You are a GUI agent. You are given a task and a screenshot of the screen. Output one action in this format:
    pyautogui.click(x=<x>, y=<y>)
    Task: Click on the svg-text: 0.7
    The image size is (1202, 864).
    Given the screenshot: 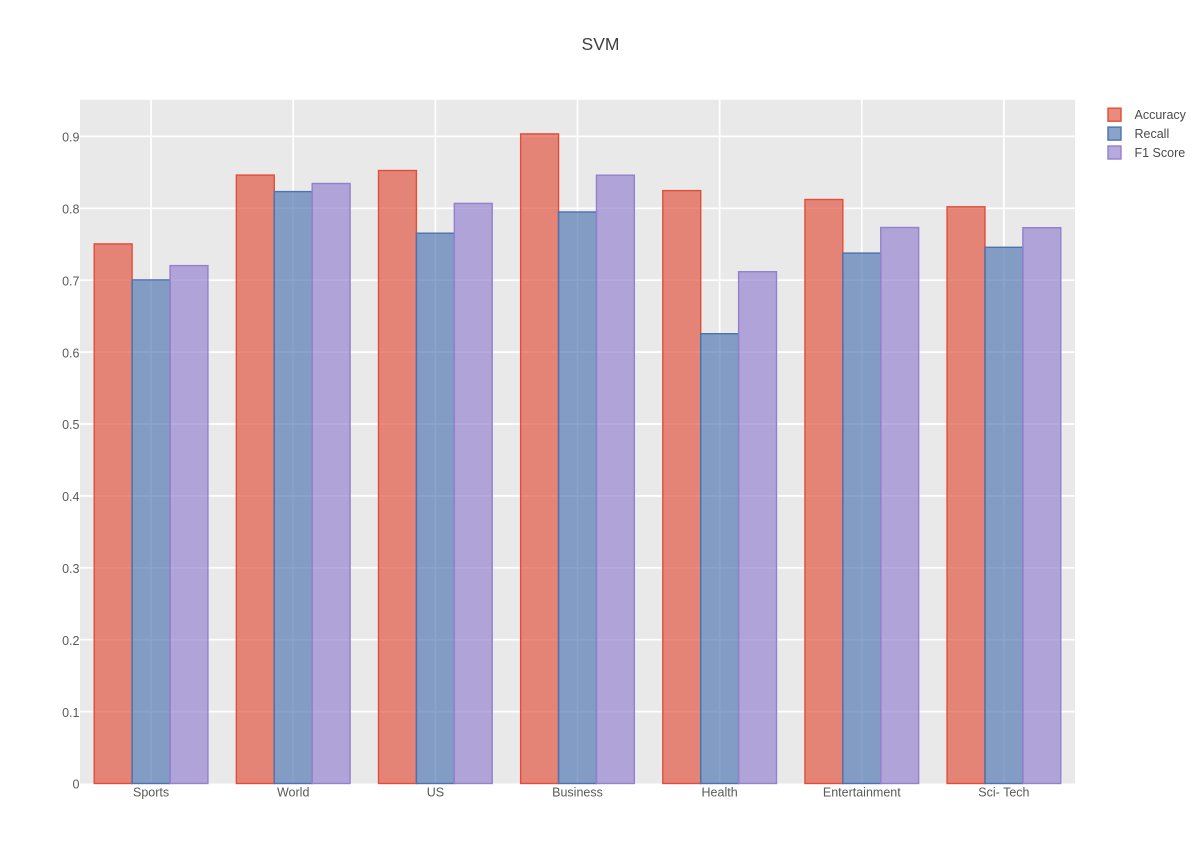 What is the action you would take?
    pyautogui.click(x=70, y=281)
    